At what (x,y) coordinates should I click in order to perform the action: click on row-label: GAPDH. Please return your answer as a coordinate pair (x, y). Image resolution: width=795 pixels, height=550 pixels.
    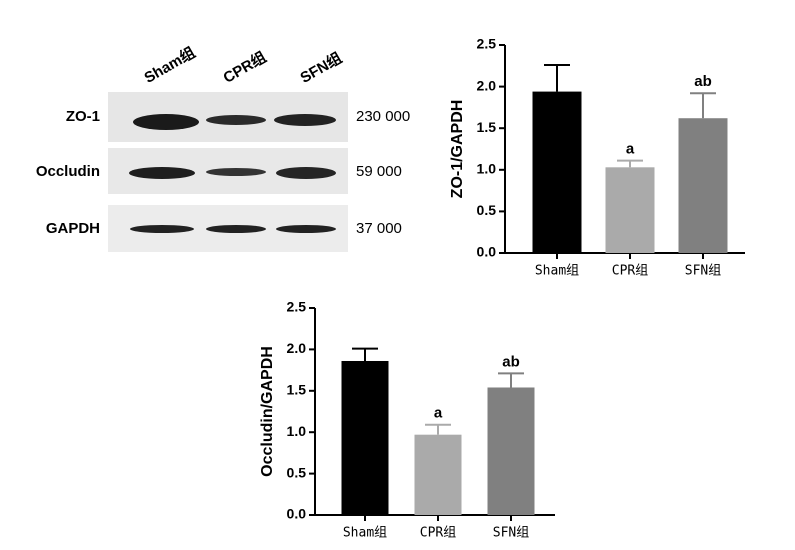
    Looking at the image, I should click on (73, 228).